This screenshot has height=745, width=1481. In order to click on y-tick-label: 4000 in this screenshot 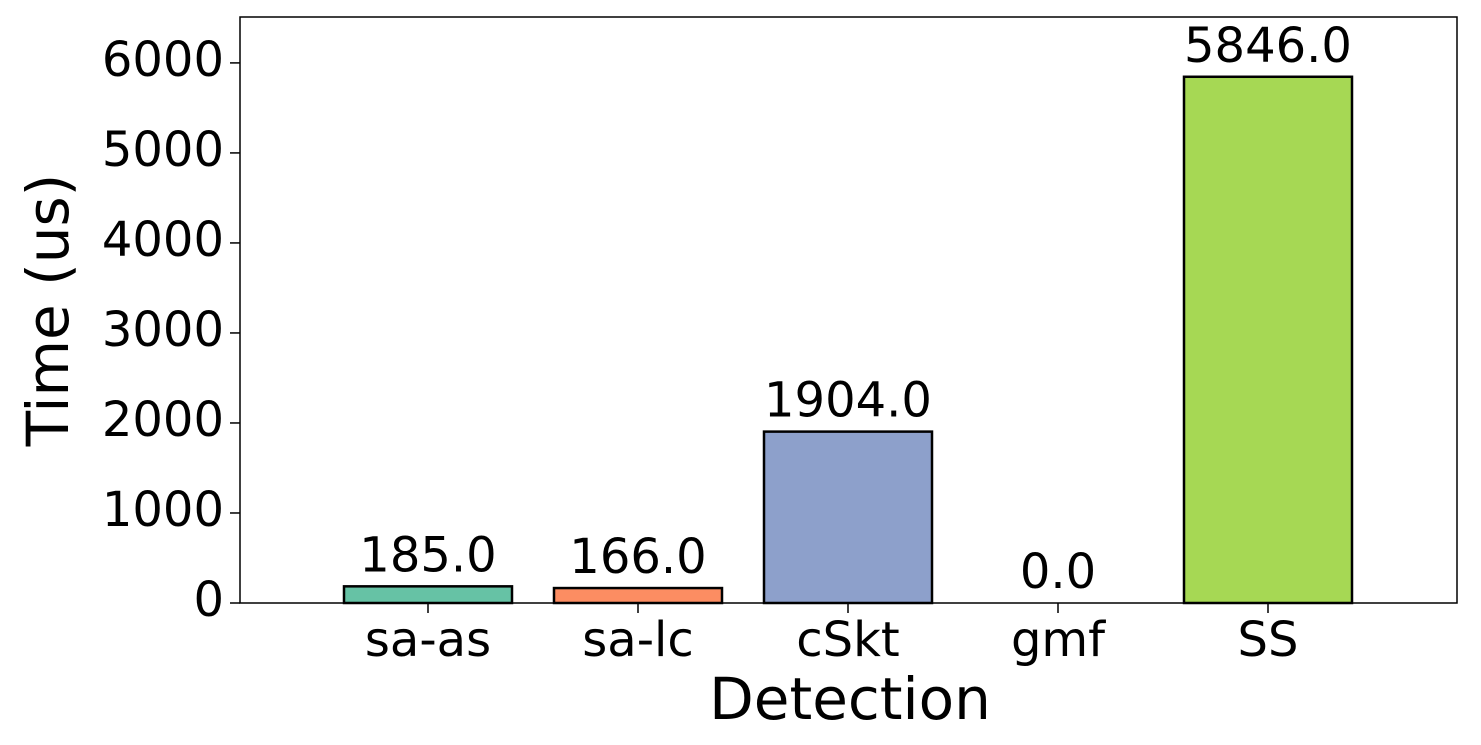, I will do `click(163, 240)`.